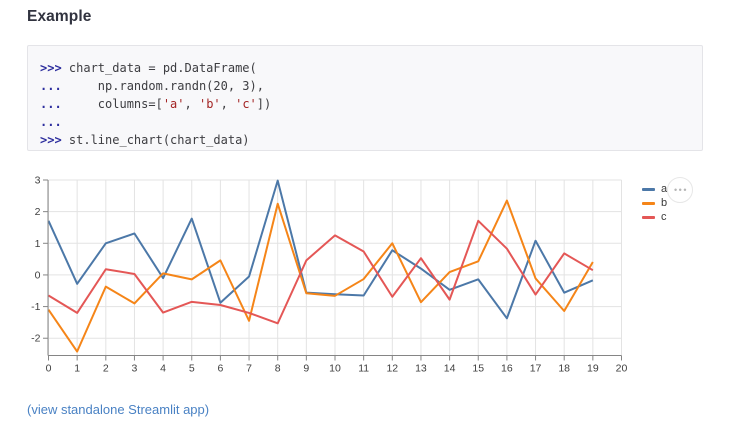 This screenshot has width=738, height=436. What do you see at coordinates (152, 86) in the screenshot?
I see `code-line: ... np.random.randn(20, 3),` at bounding box center [152, 86].